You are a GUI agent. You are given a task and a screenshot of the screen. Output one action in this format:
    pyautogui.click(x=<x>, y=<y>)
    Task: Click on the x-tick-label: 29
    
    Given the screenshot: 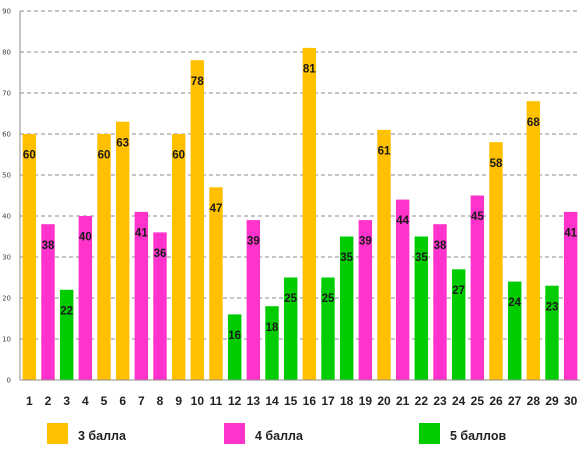 What is the action you would take?
    pyautogui.click(x=552, y=401)
    